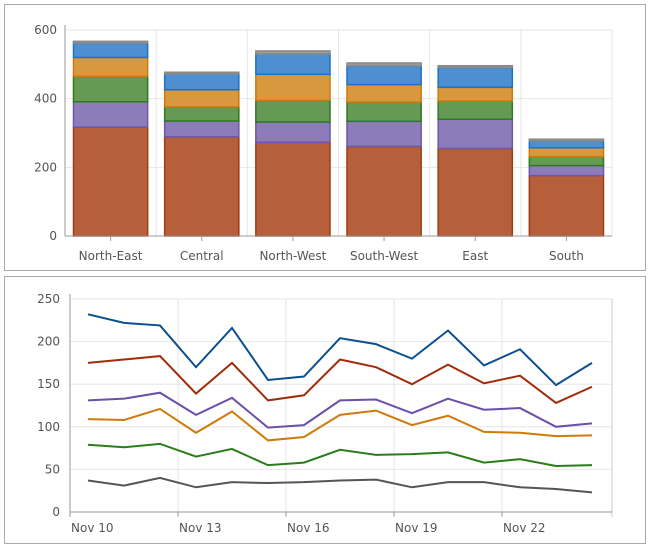 The image size is (650, 548). Describe the element at coordinates (475, 256) in the screenshot. I see `x-tick-label: East` at that location.